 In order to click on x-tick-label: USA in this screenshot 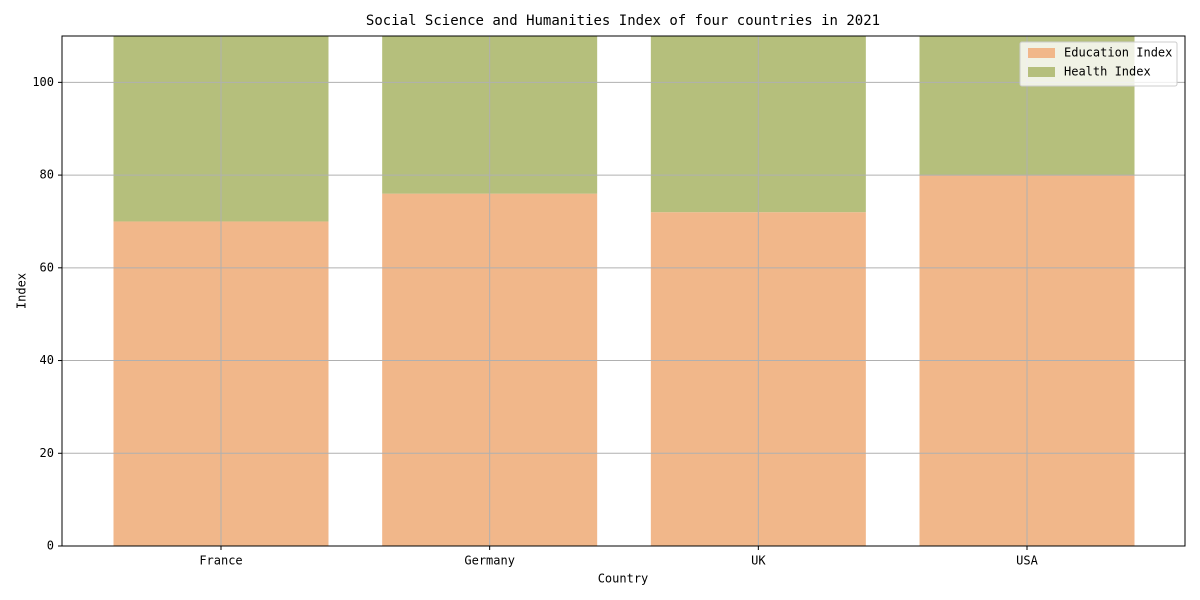, I will do `click(1027, 561)`.